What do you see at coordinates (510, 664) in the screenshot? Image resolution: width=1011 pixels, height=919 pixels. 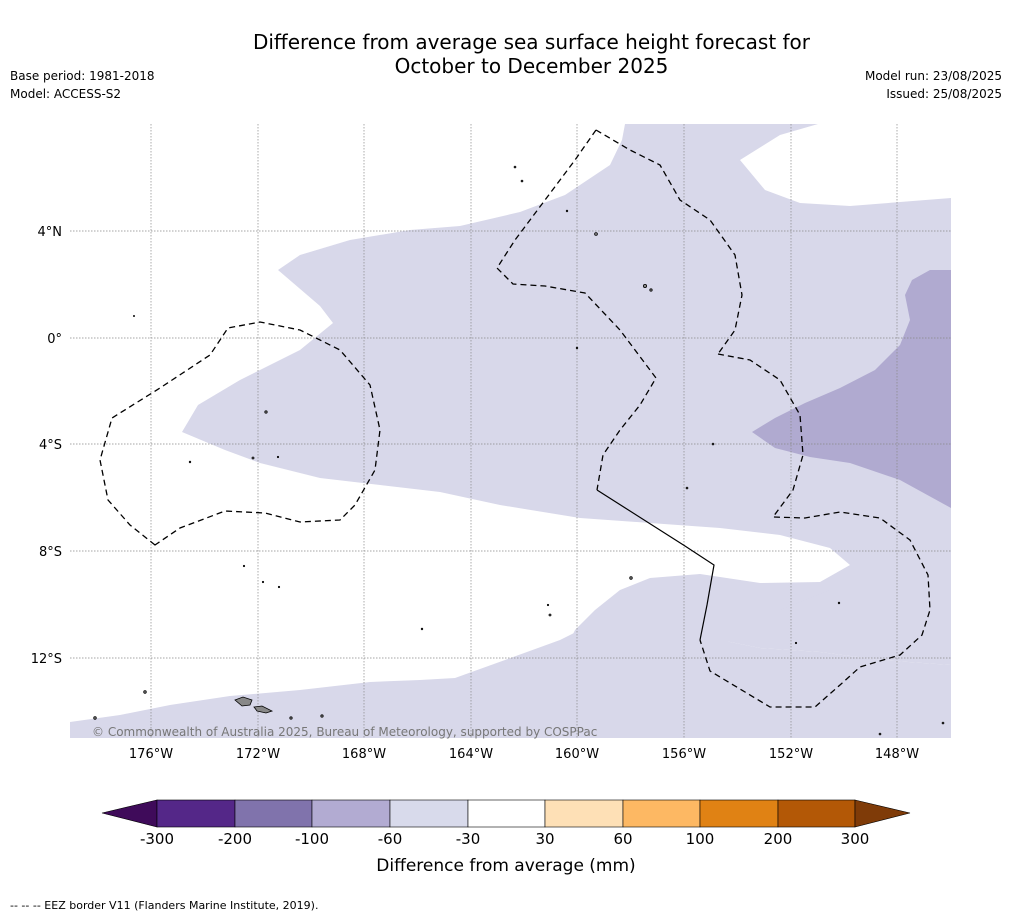 I see `anomaly-region-light-south` at bounding box center [510, 664].